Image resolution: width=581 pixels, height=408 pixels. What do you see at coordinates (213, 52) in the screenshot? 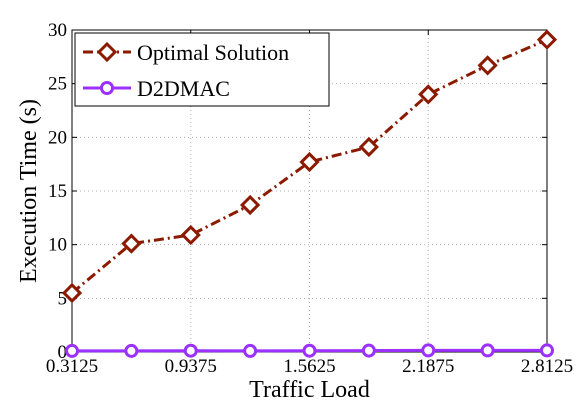
I see `legend-label: Optimal Solution` at bounding box center [213, 52].